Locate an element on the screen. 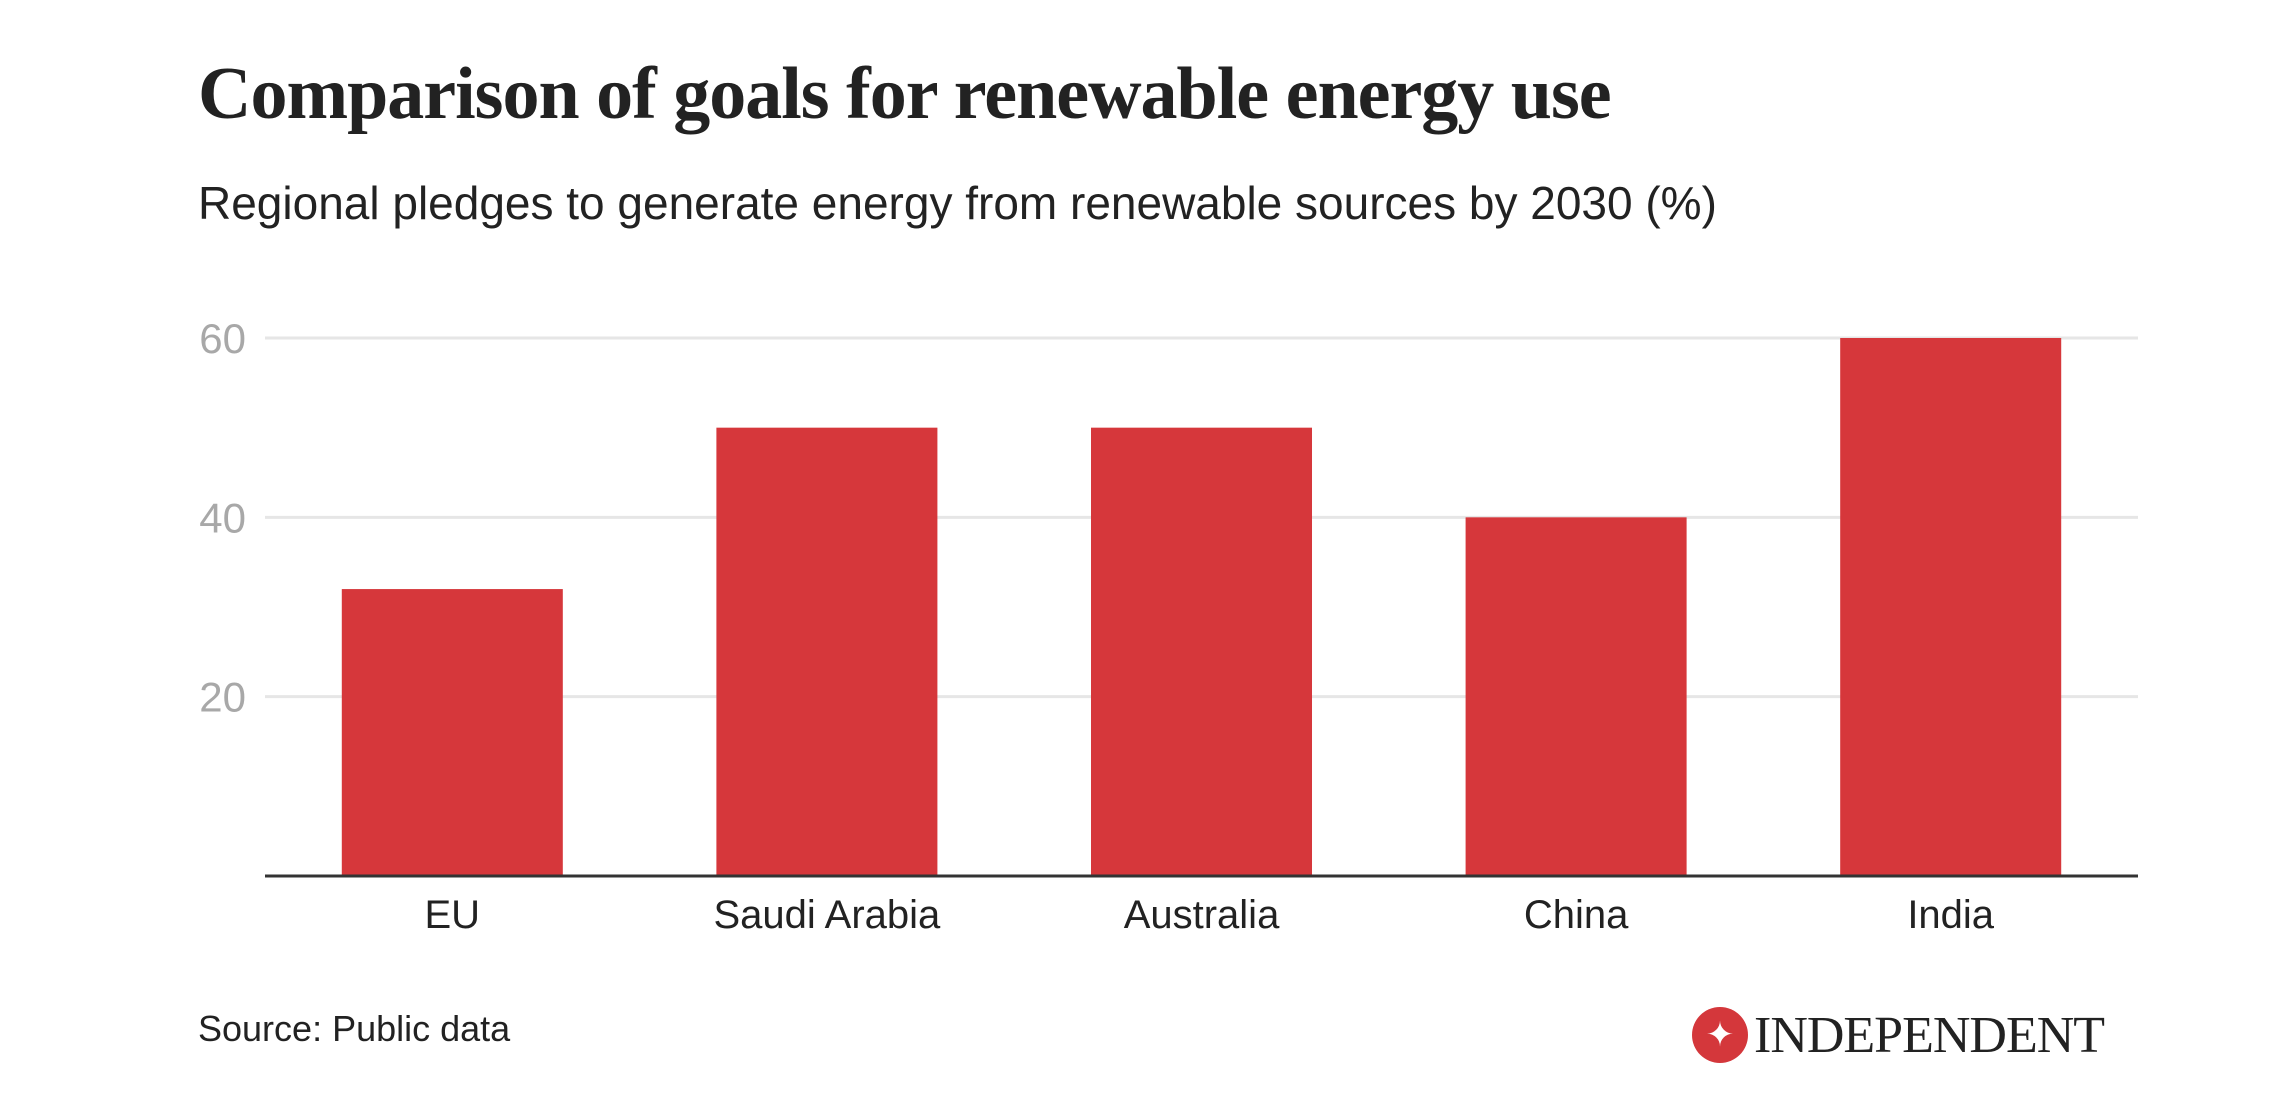 The height and width of the screenshot is (1119, 2286). logo-wordmark: INDEPENDENT is located at coordinates (1929, 1035).